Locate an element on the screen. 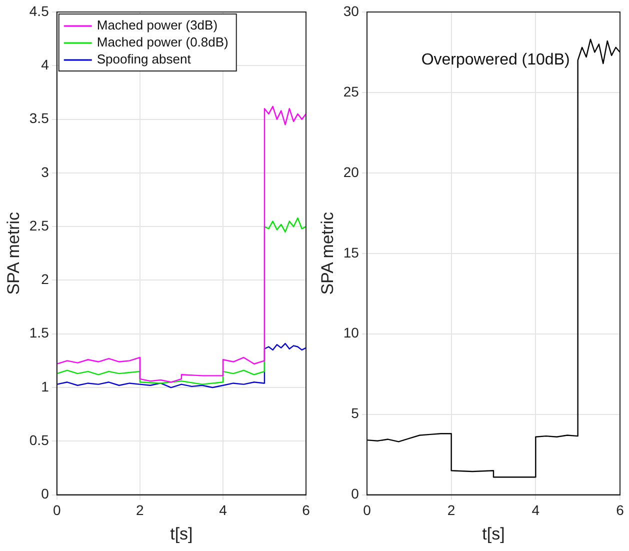 Image resolution: width=629 pixels, height=551 pixels. legend-label: Mached power (0.8dB) is located at coordinates (162, 42).